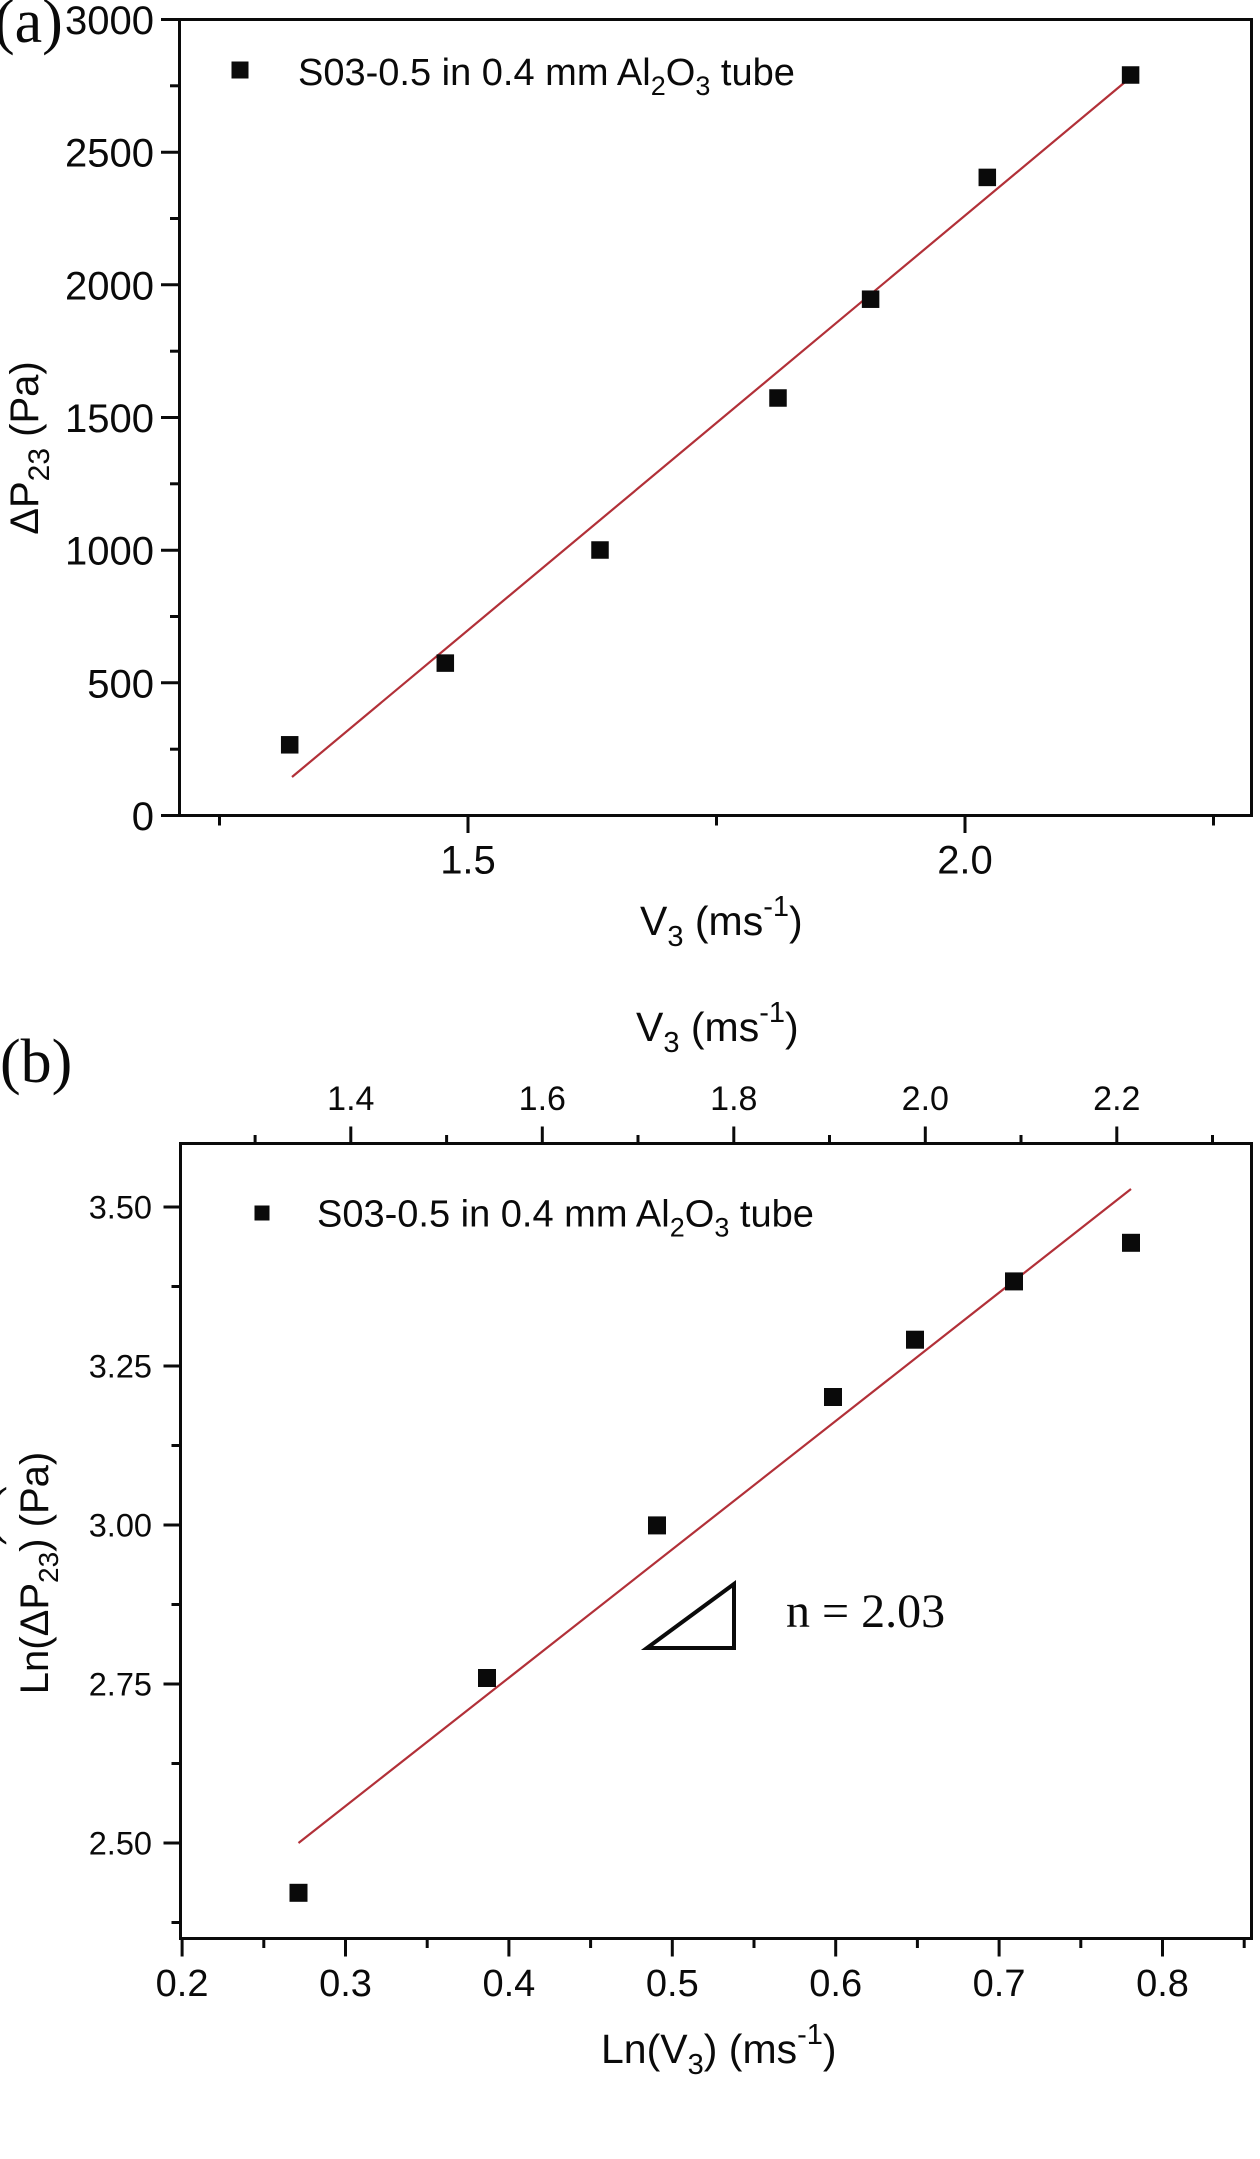 The height and width of the screenshot is (2159, 1260). I want to click on svg-text: 3.25, so click(120, 1367).